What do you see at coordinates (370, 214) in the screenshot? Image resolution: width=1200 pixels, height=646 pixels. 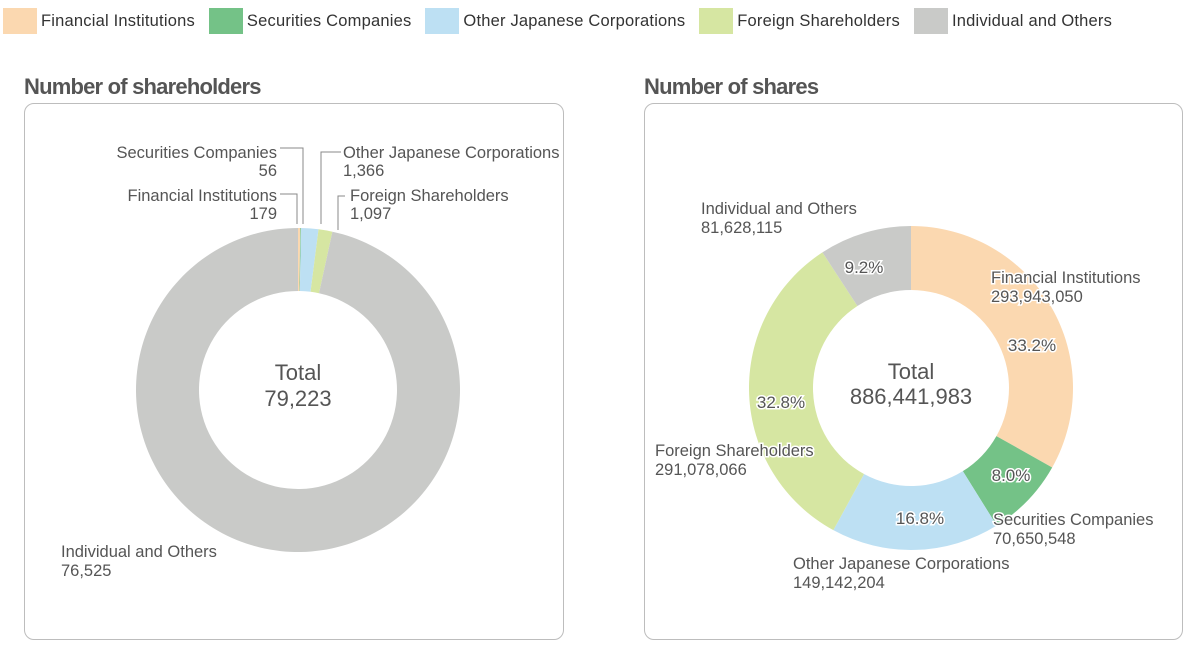 I see `value-foreign-shareholders: 1,097` at bounding box center [370, 214].